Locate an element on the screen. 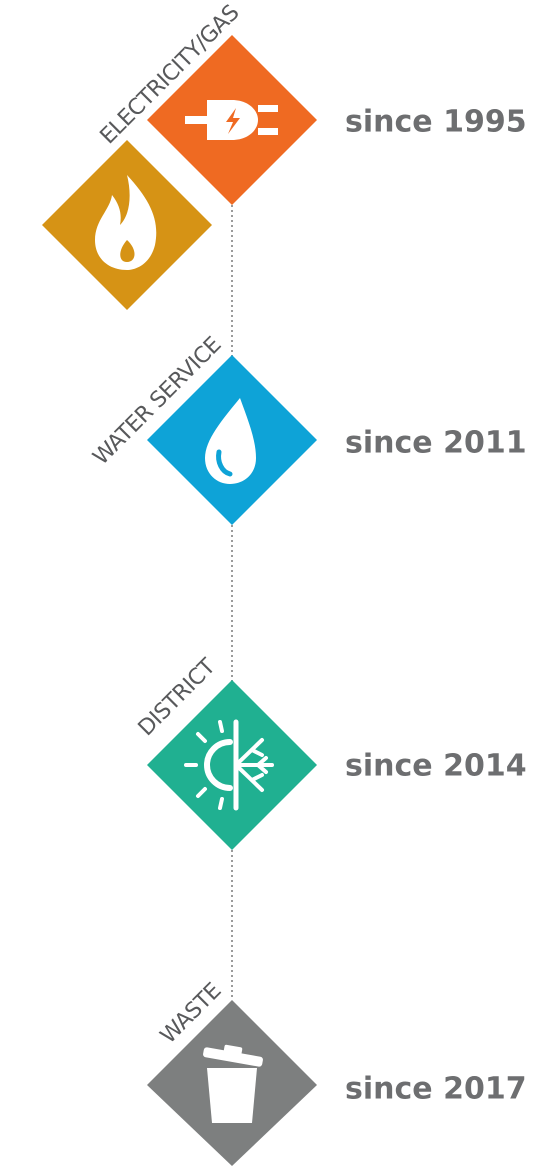 This screenshot has width=540, height=1166. since-text: since 2014 is located at coordinates (436, 766).